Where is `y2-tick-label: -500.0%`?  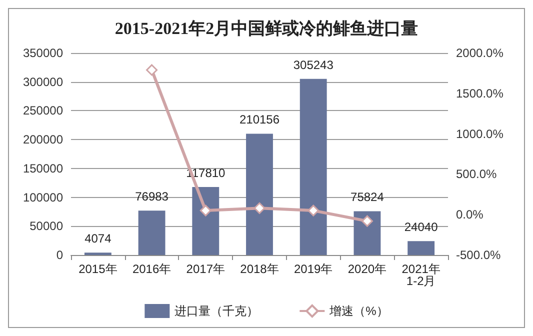 y2-tick-label: -500.0% is located at coordinates (479, 255).